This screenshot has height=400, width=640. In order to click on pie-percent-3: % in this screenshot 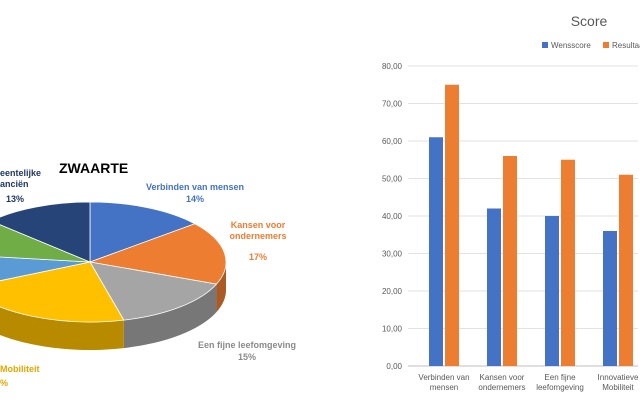, I will do `click(4, 383)`.